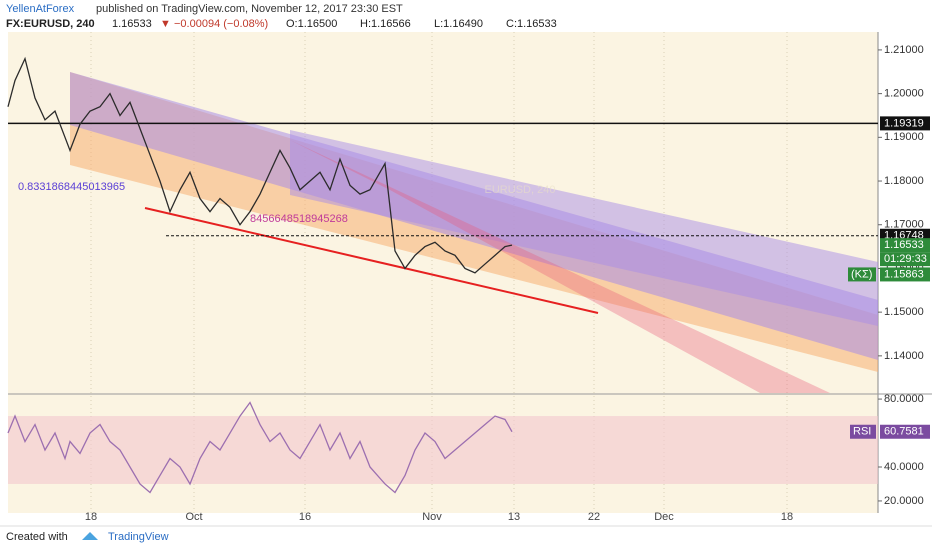  Describe the element at coordinates (904, 225) in the screenshot. I see `y-tick-label: 1.17000` at that location.